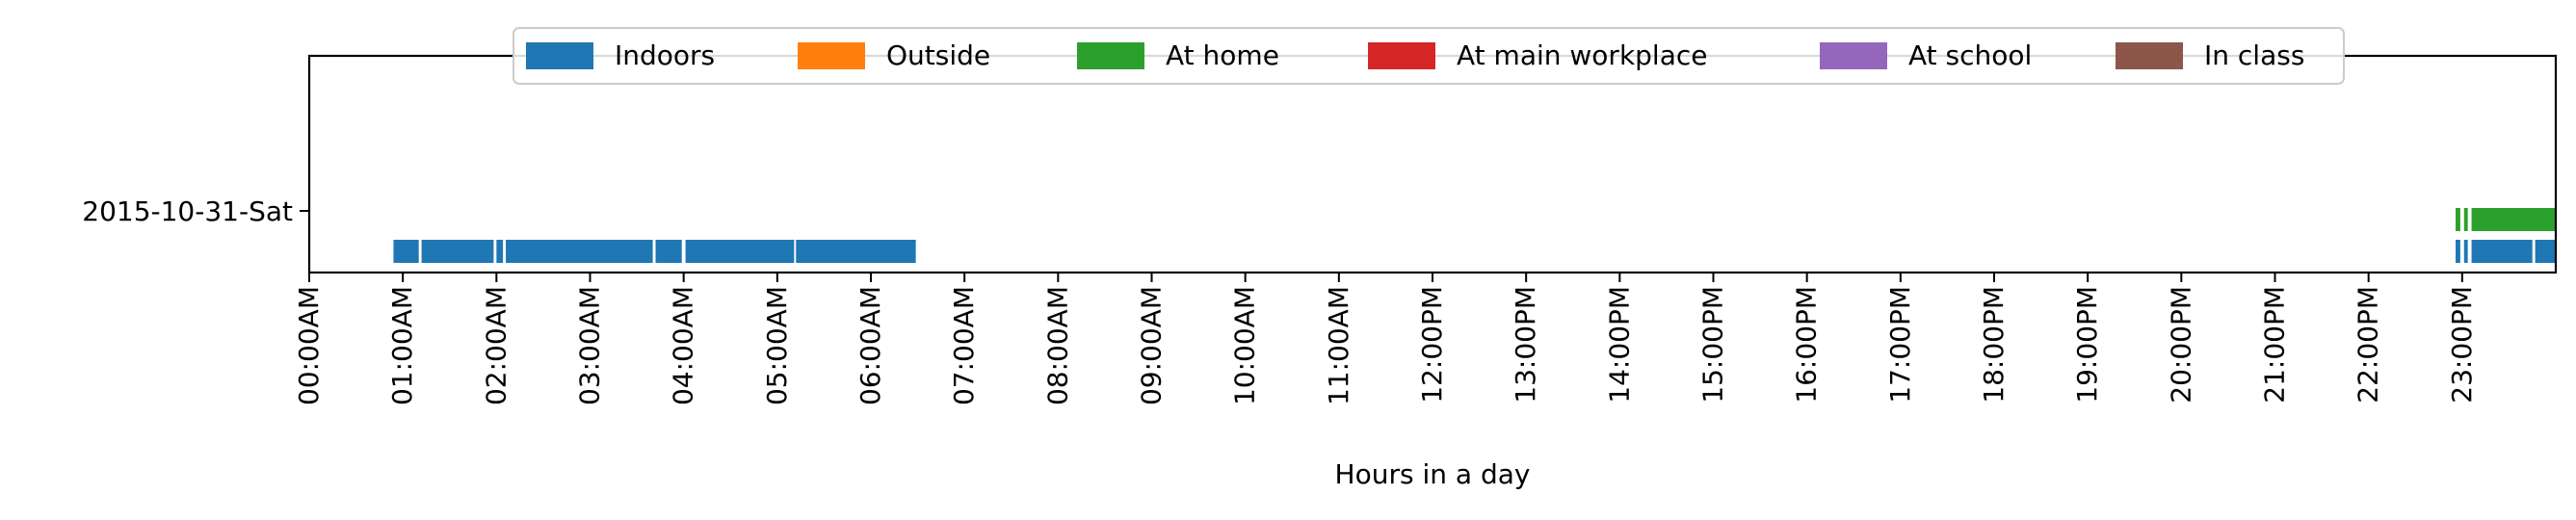 The height and width of the screenshot is (520, 2576). Describe the element at coordinates (777, 345) in the screenshot. I see `x-tick-label: 05:00AM` at that location.